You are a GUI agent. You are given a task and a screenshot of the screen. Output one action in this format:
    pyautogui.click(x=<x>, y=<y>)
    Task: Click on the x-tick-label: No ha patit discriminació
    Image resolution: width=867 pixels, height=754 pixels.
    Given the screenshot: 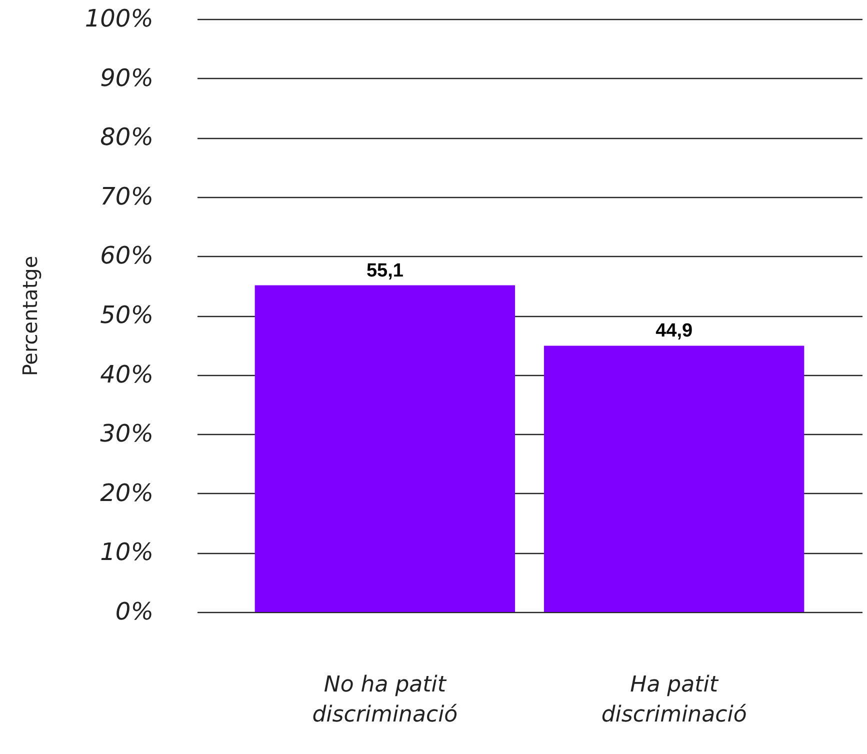 What is the action you would take?
    pyautogui.click(x=385, y=700)
    